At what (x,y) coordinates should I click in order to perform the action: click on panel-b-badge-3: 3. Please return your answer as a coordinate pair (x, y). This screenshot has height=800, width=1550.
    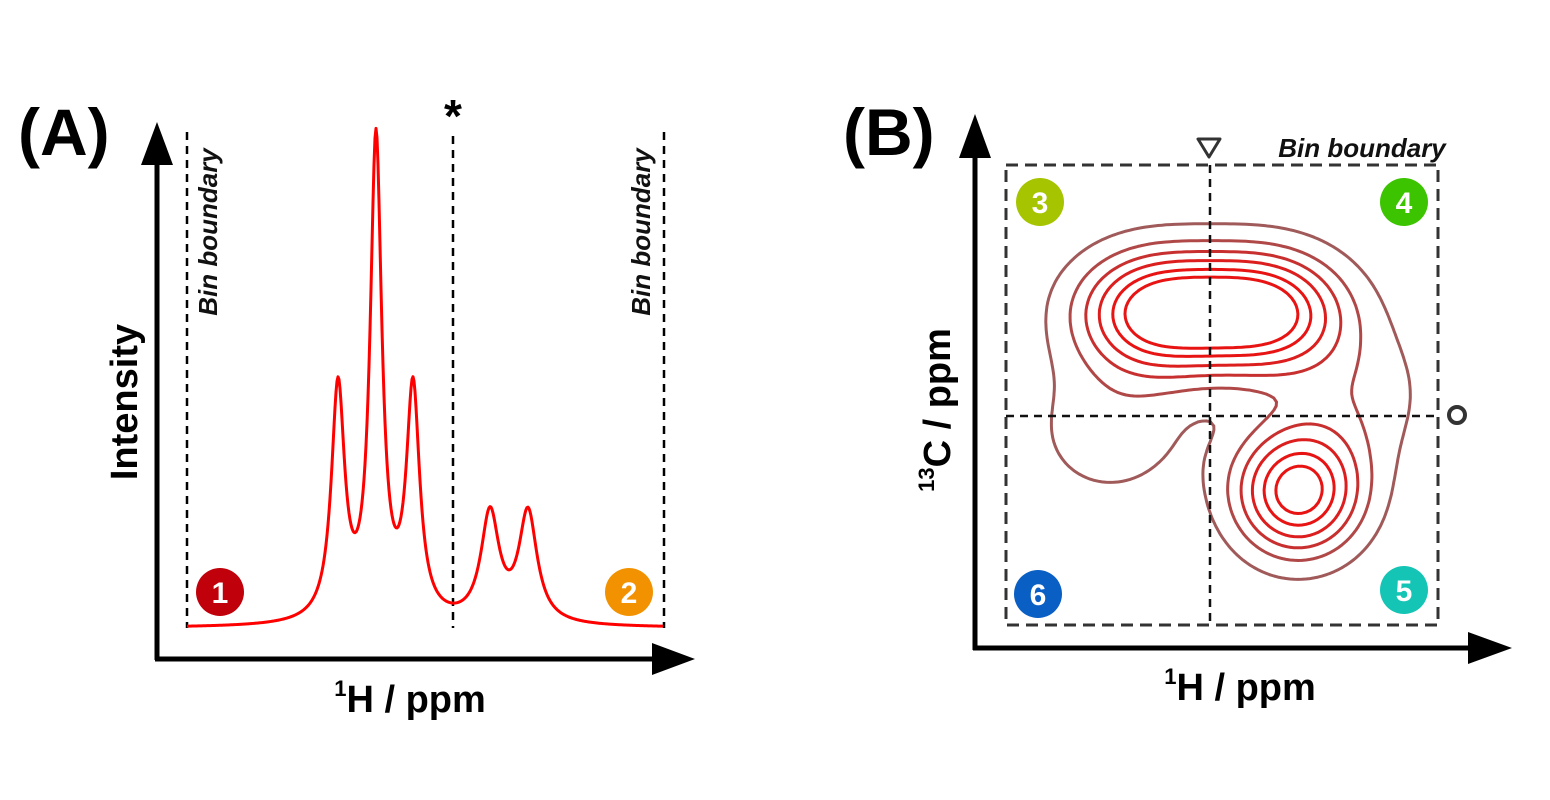
    Looking at the image, I should click on (1040, 202).